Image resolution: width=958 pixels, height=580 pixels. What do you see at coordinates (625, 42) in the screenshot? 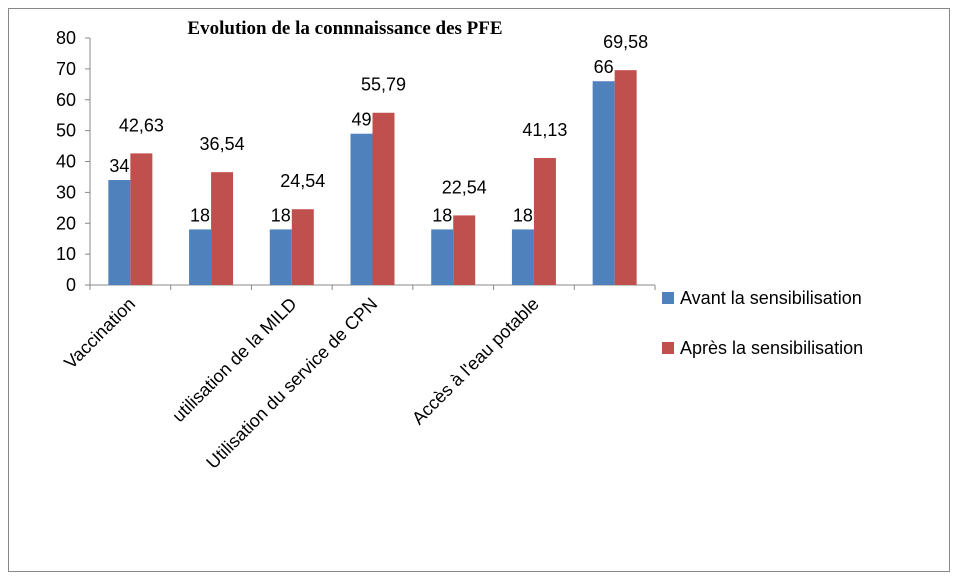
I see `data-label: 69,58` at bounding box center [625, 42].